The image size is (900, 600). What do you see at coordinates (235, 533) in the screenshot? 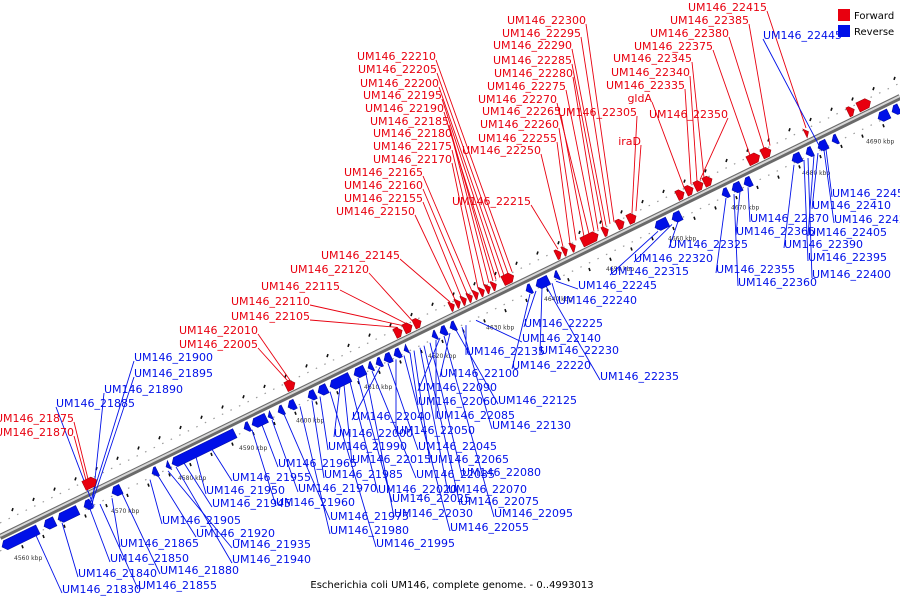
I see `gene-label: UM146_21920` at bounding box center [235, 533].